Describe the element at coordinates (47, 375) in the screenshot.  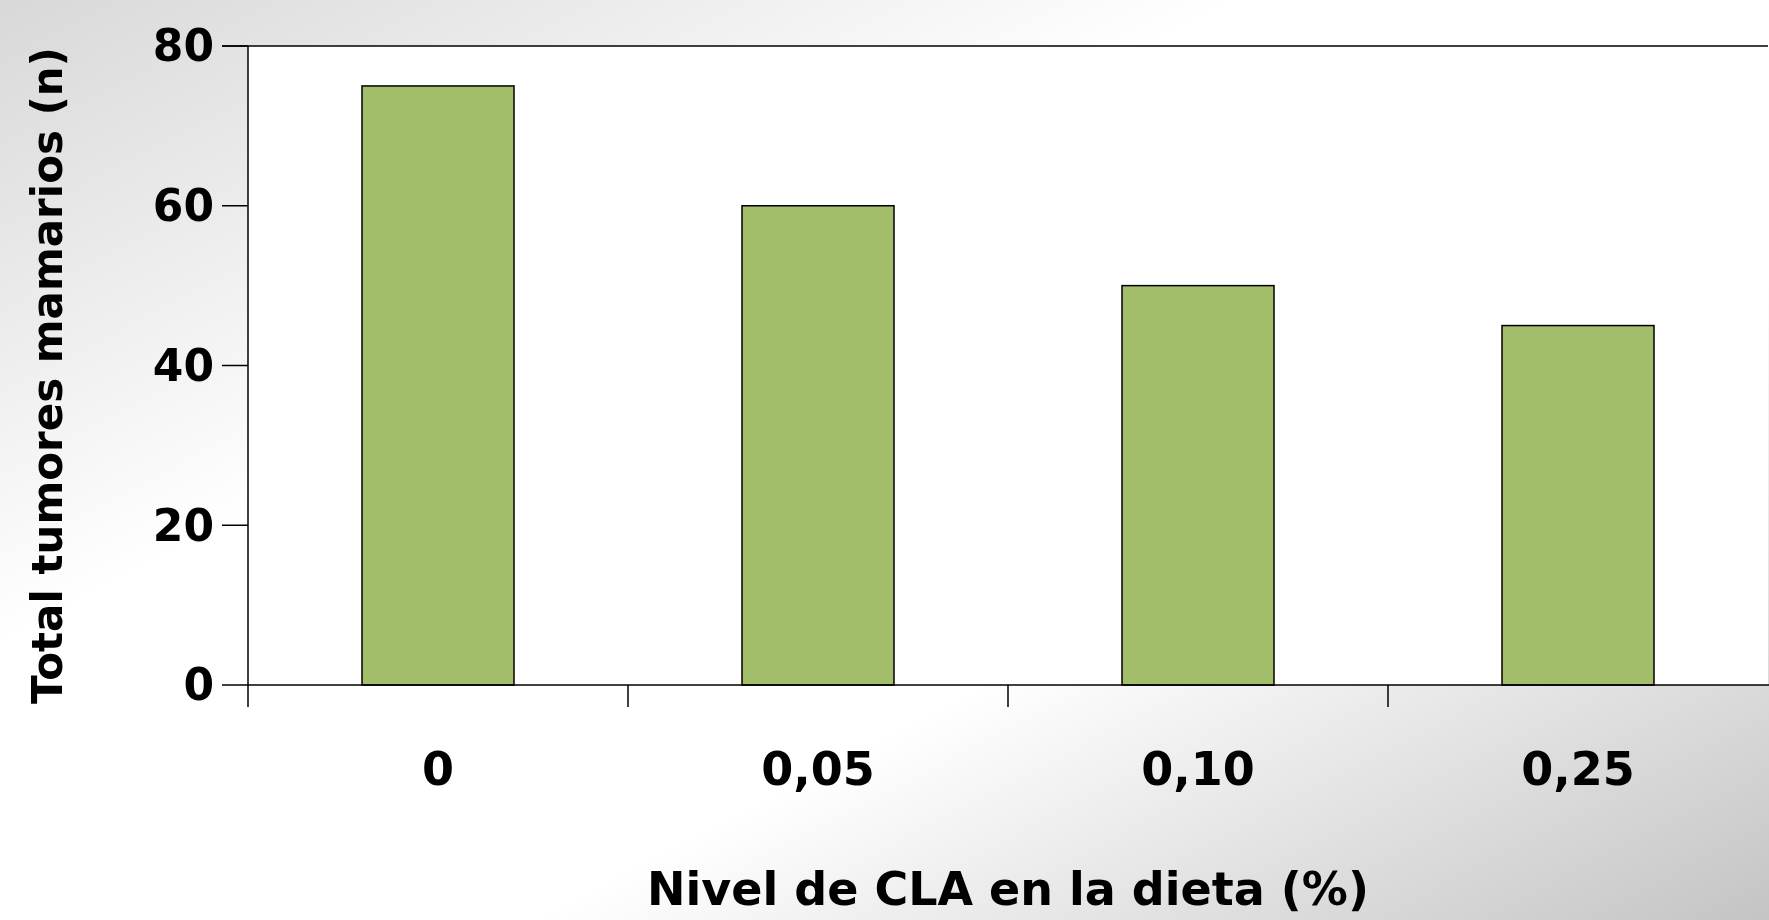
I see `y-axis-title: Total tumores mamarios (n)` at that location.